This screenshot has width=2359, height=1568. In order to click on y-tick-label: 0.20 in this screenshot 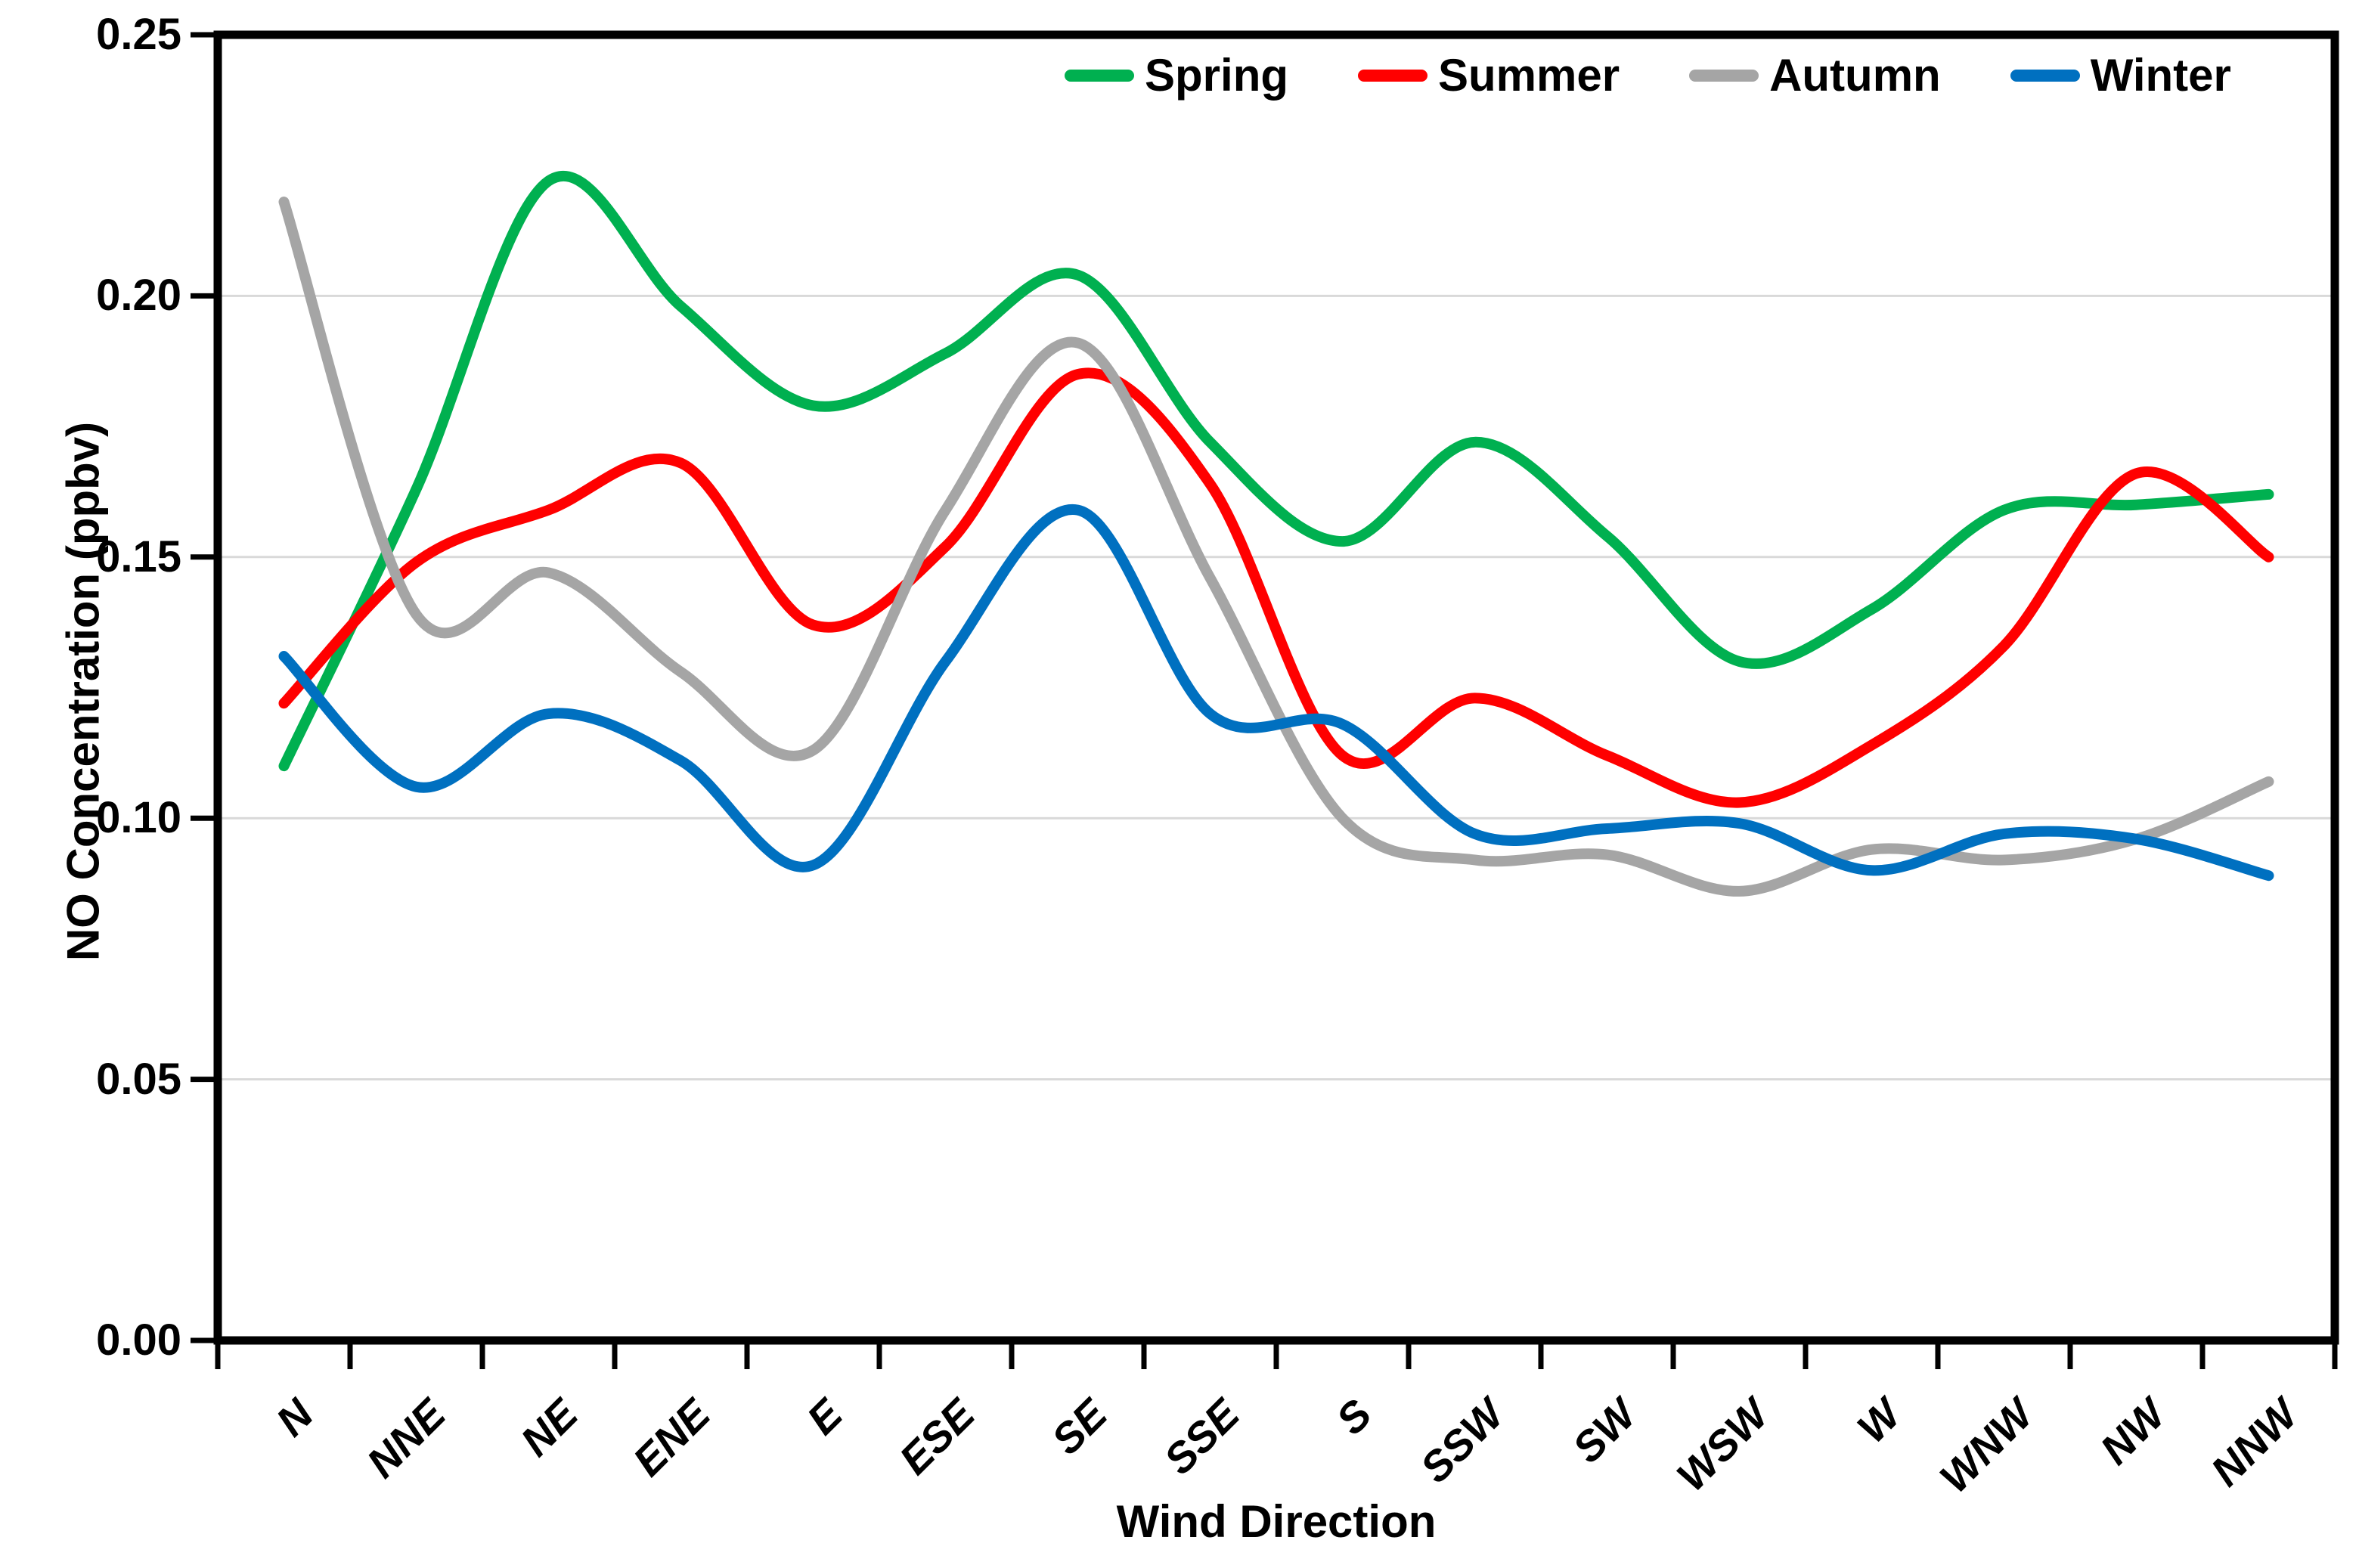, I will do `click(138, 296)`.